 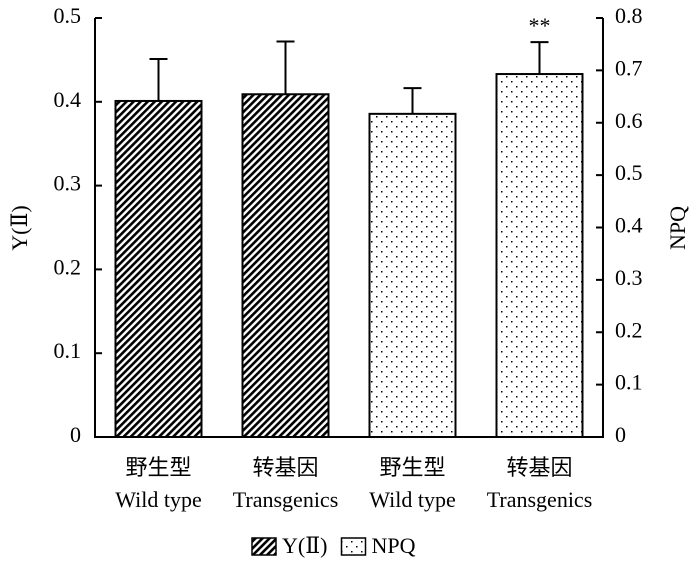 What do you see at coordinates (629, 277) in the screenshot?
I see `y2-tick-label: 0.3` at bounding box center [629, 277].